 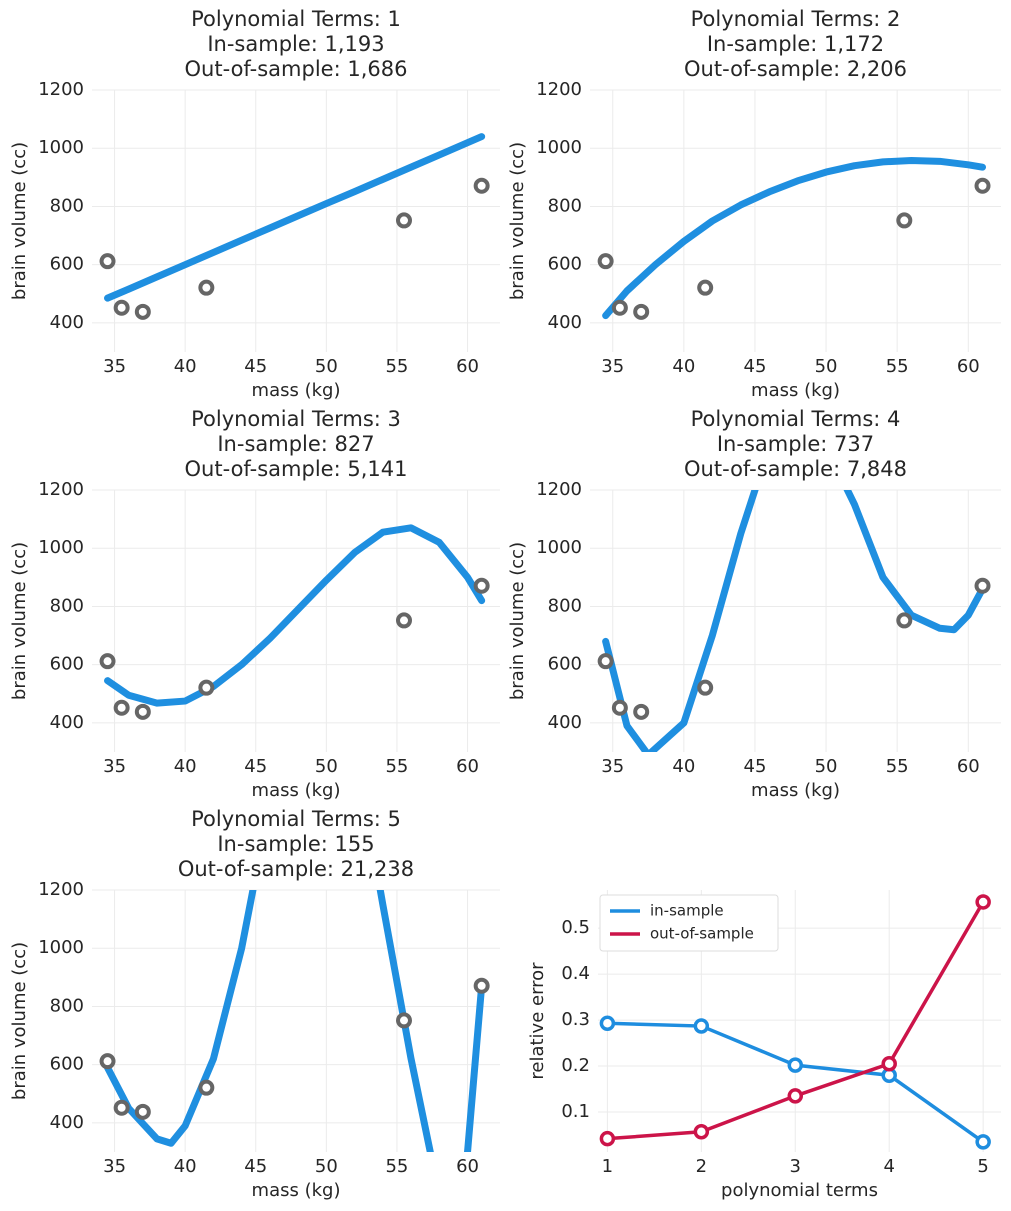 What do you see at coordinates (888, 1166) in the screenshot?
I see `x-tick-label: 4` at bounding box center [888, 1166].